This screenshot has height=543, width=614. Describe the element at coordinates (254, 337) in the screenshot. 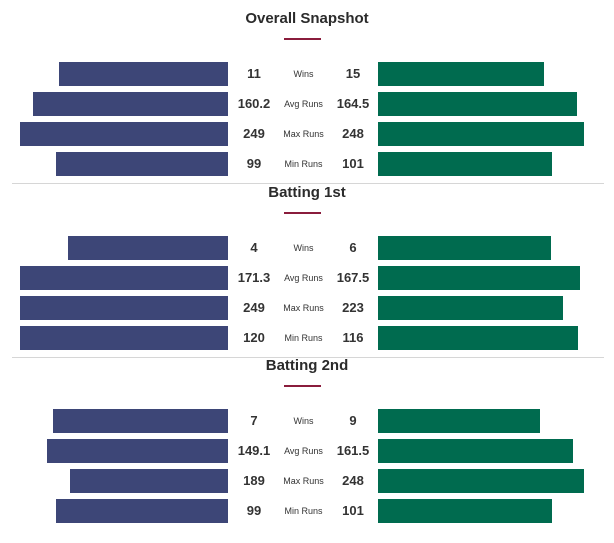

I see `left-team-value: 120` at that location.